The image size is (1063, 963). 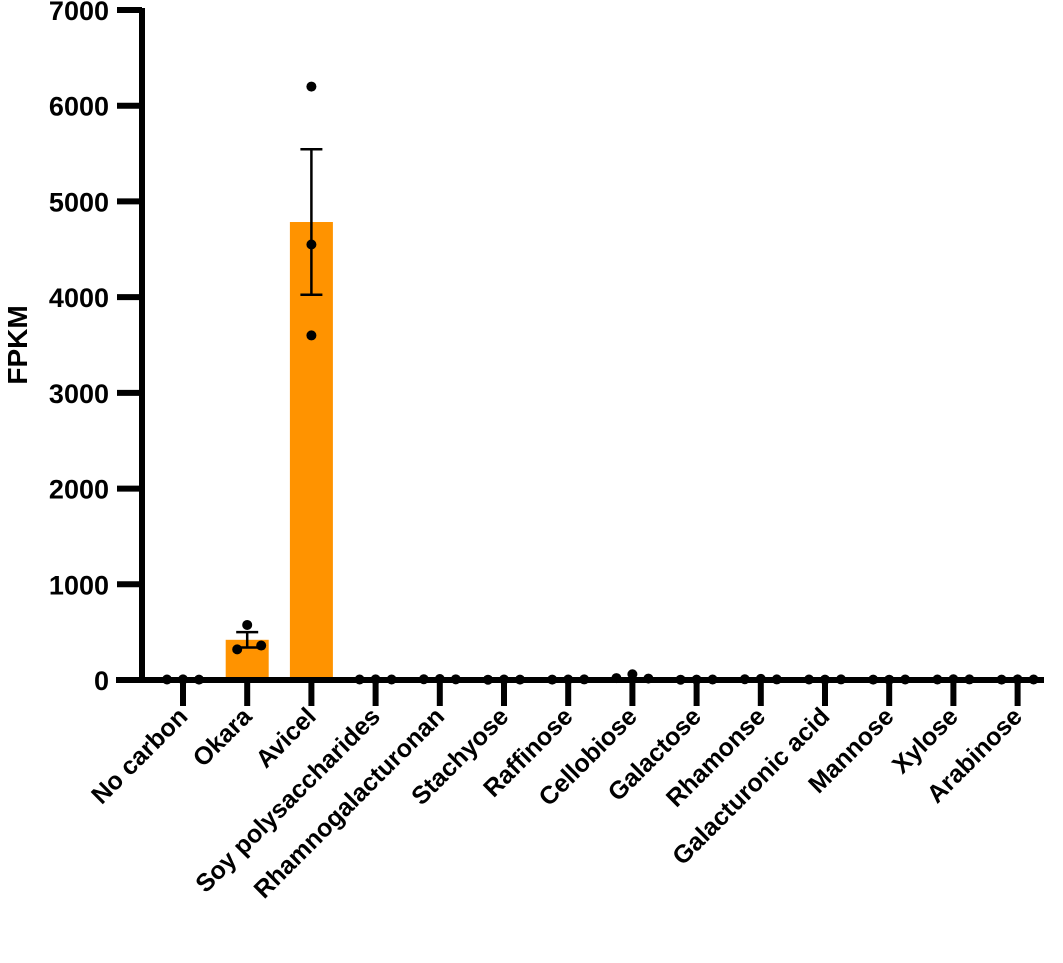 What do you see at coordinates (17, 344) in the screenshot?
I see `y-axis-title: FPKM` at bounding box center [17, 344].